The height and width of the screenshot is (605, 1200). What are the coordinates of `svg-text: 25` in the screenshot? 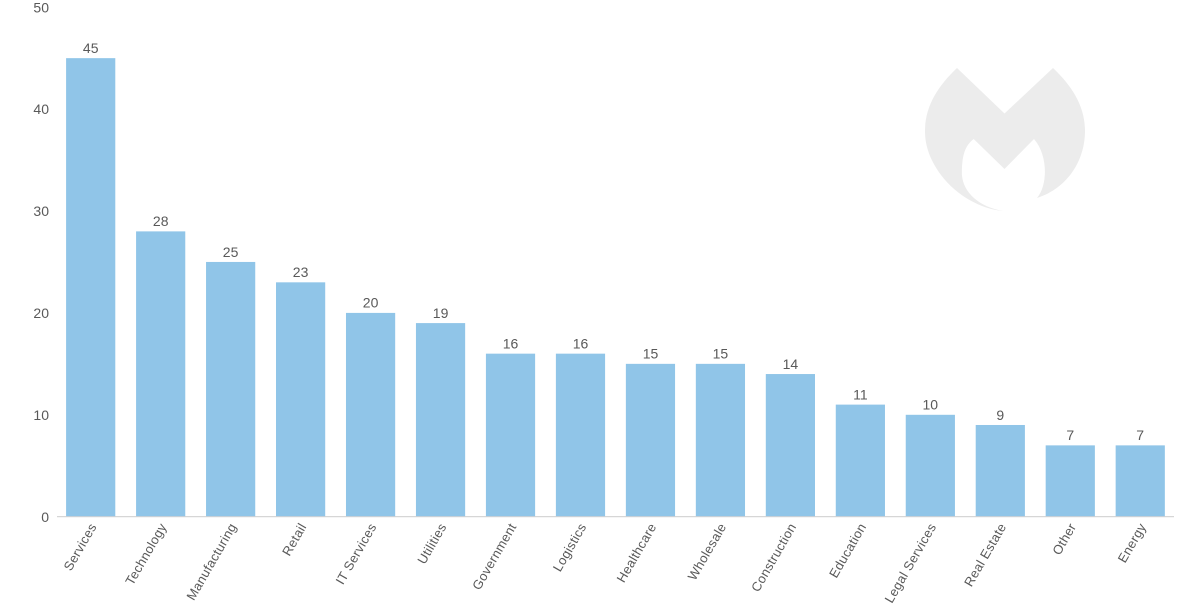 It's located at (231, 252).